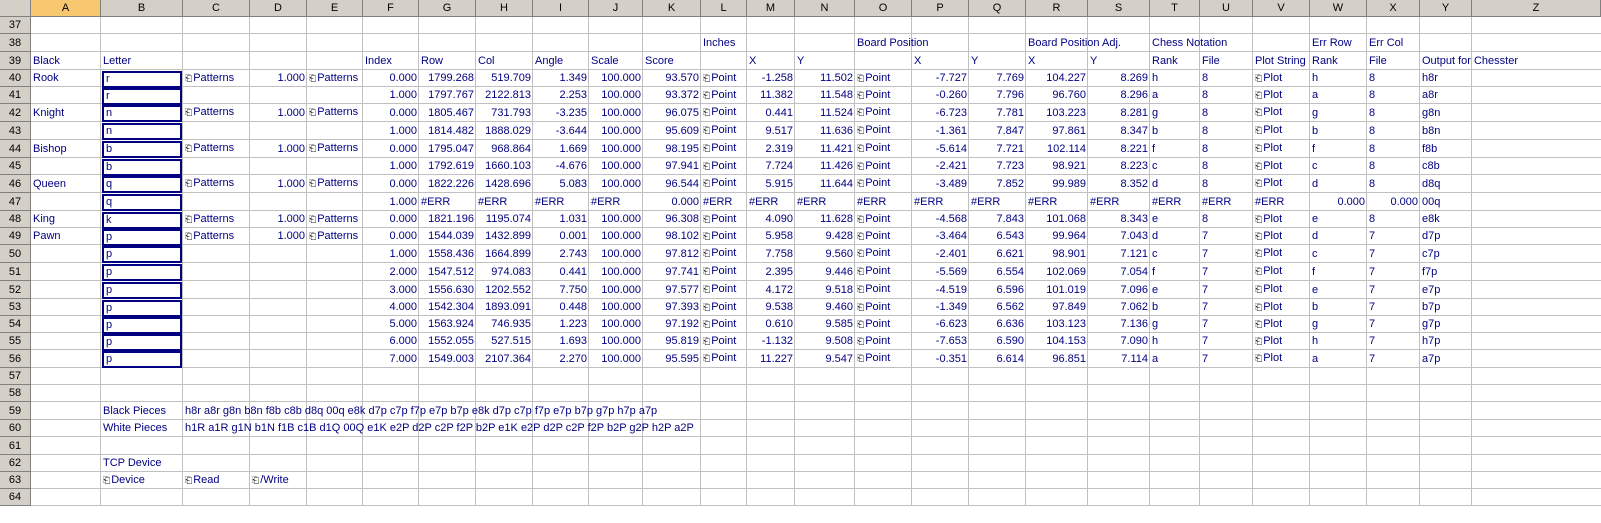 Image resolution: width=1601 pixels, height=523 pixels. I want to click on column-header-r: R, so click(1057, 8).